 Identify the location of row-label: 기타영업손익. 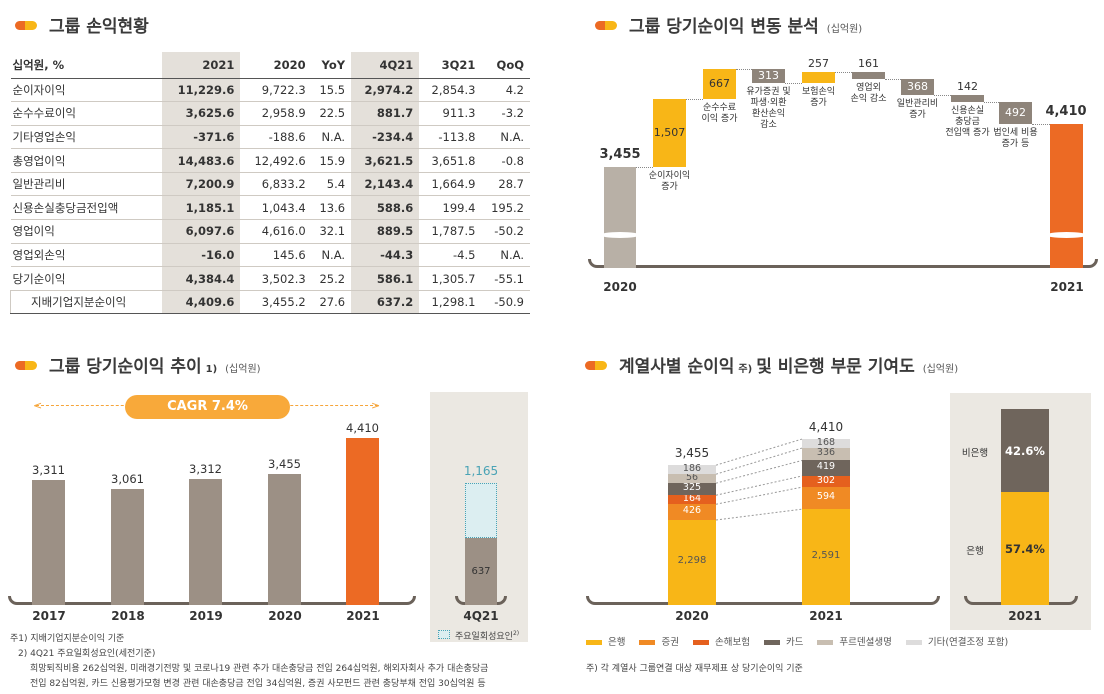
(86, 137).